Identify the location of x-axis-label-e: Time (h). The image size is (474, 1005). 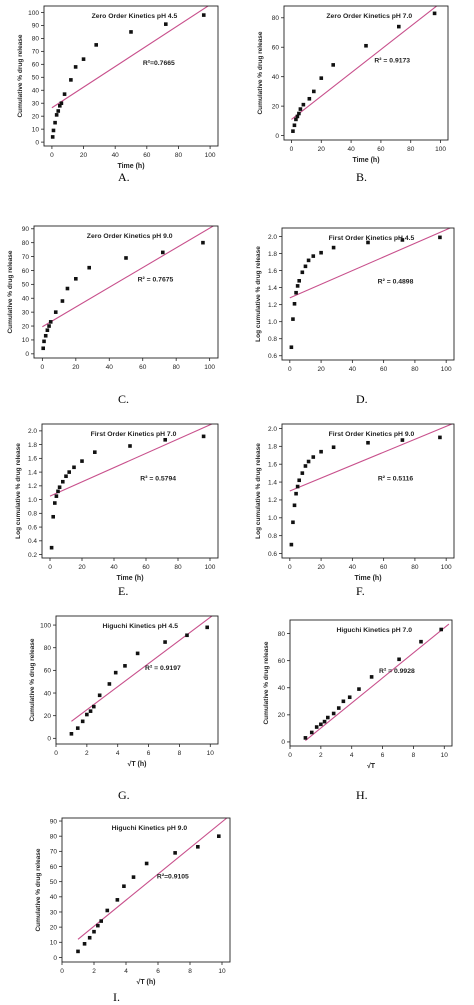
(129, 578).